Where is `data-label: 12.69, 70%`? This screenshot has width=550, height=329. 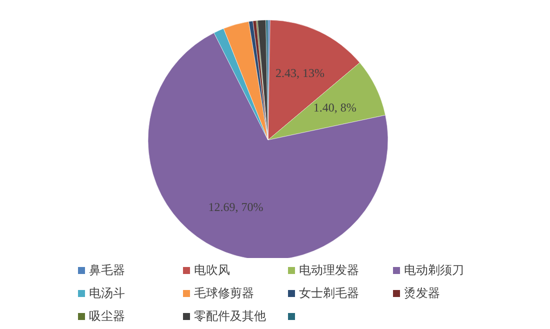 data-label: 12.69, 70% is located at coordinates (236, 207).